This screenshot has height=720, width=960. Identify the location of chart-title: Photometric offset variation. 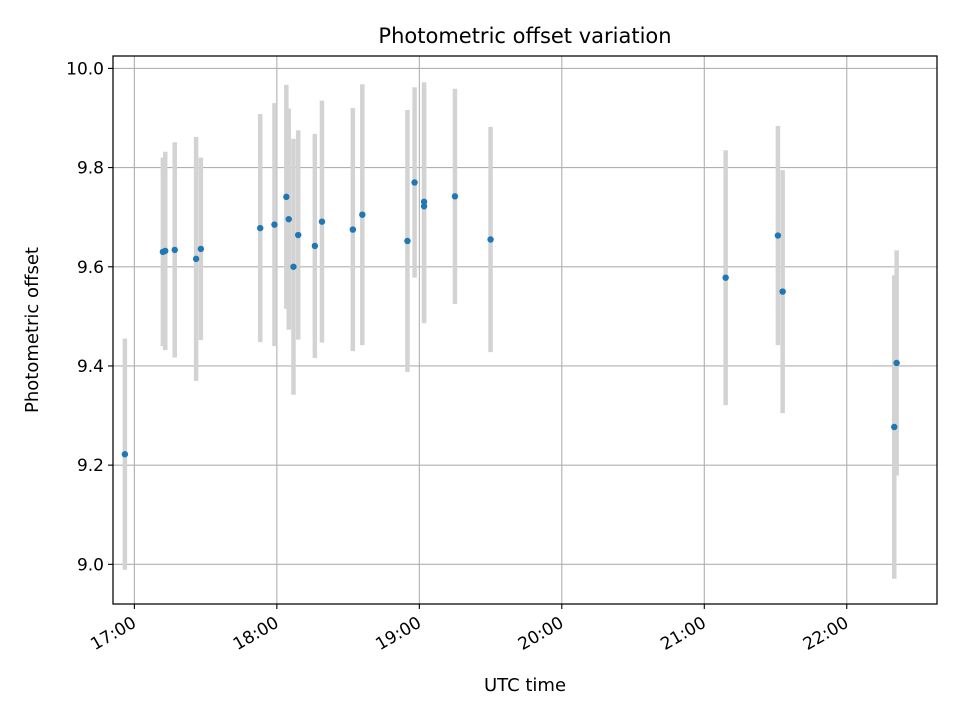
(524, 36).